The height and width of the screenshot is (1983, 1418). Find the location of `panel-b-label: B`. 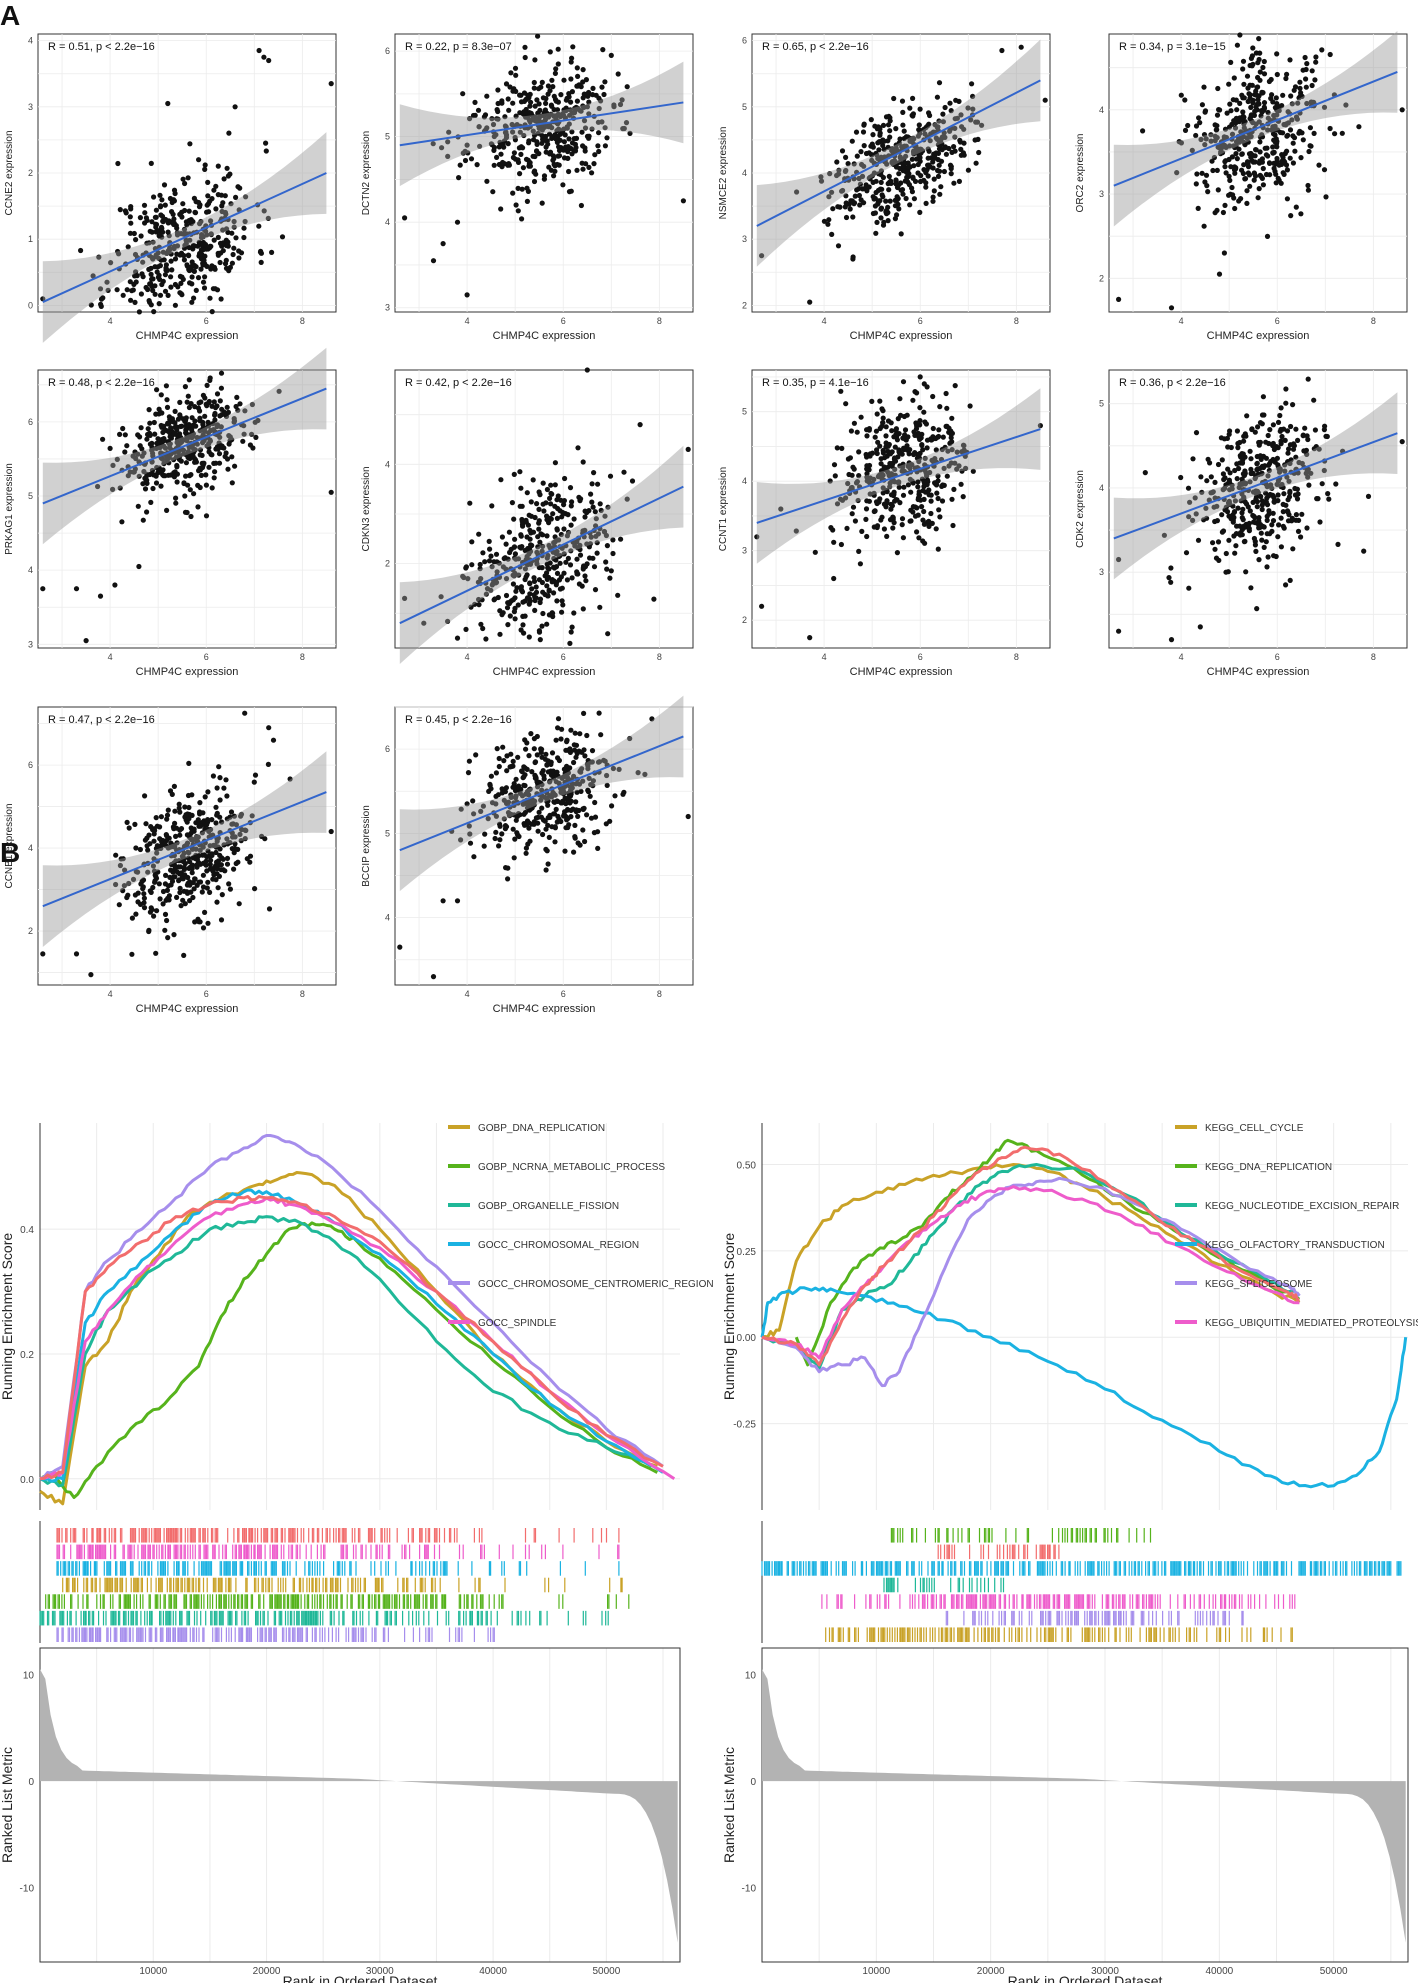

panel-b-label: B is located at coordinates (10, 852).